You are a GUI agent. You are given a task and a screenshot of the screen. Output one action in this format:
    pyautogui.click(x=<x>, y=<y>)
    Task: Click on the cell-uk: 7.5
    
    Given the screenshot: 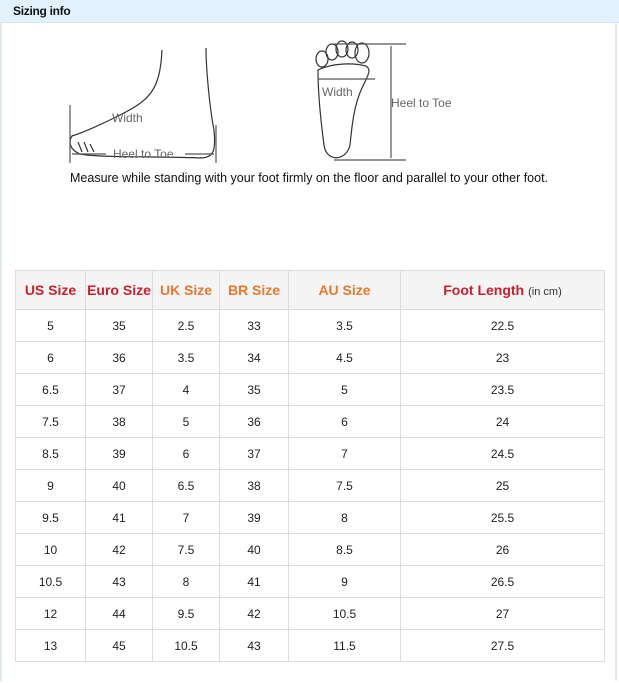 What is the action you would take?
    pyautogui.click(x=186, y=549)
    